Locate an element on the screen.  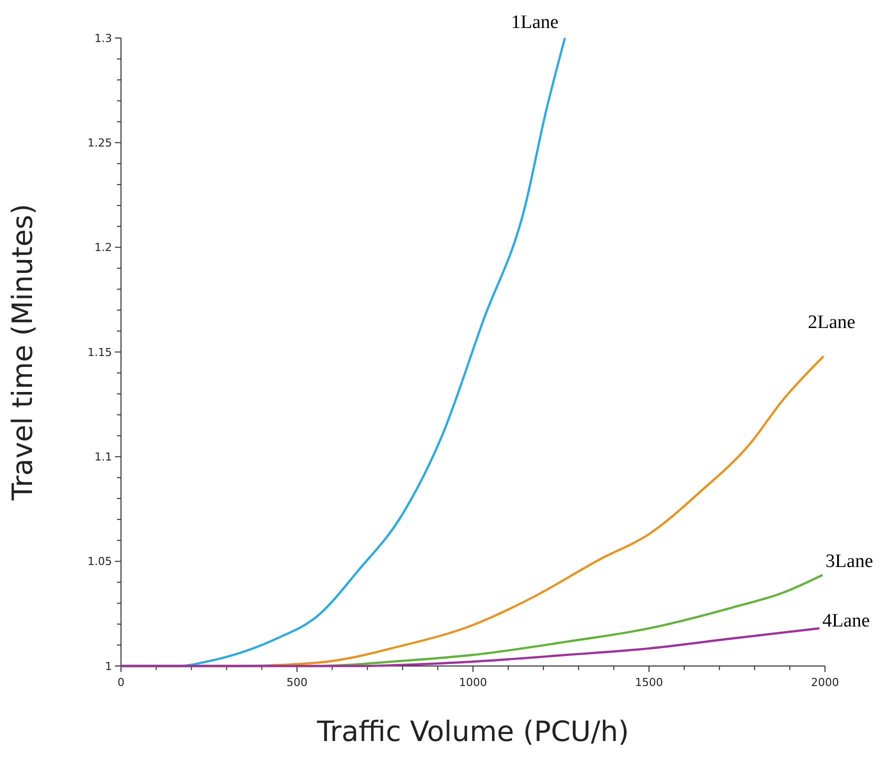
x-tick-label: 2000 is located at coordinates (825, 682).